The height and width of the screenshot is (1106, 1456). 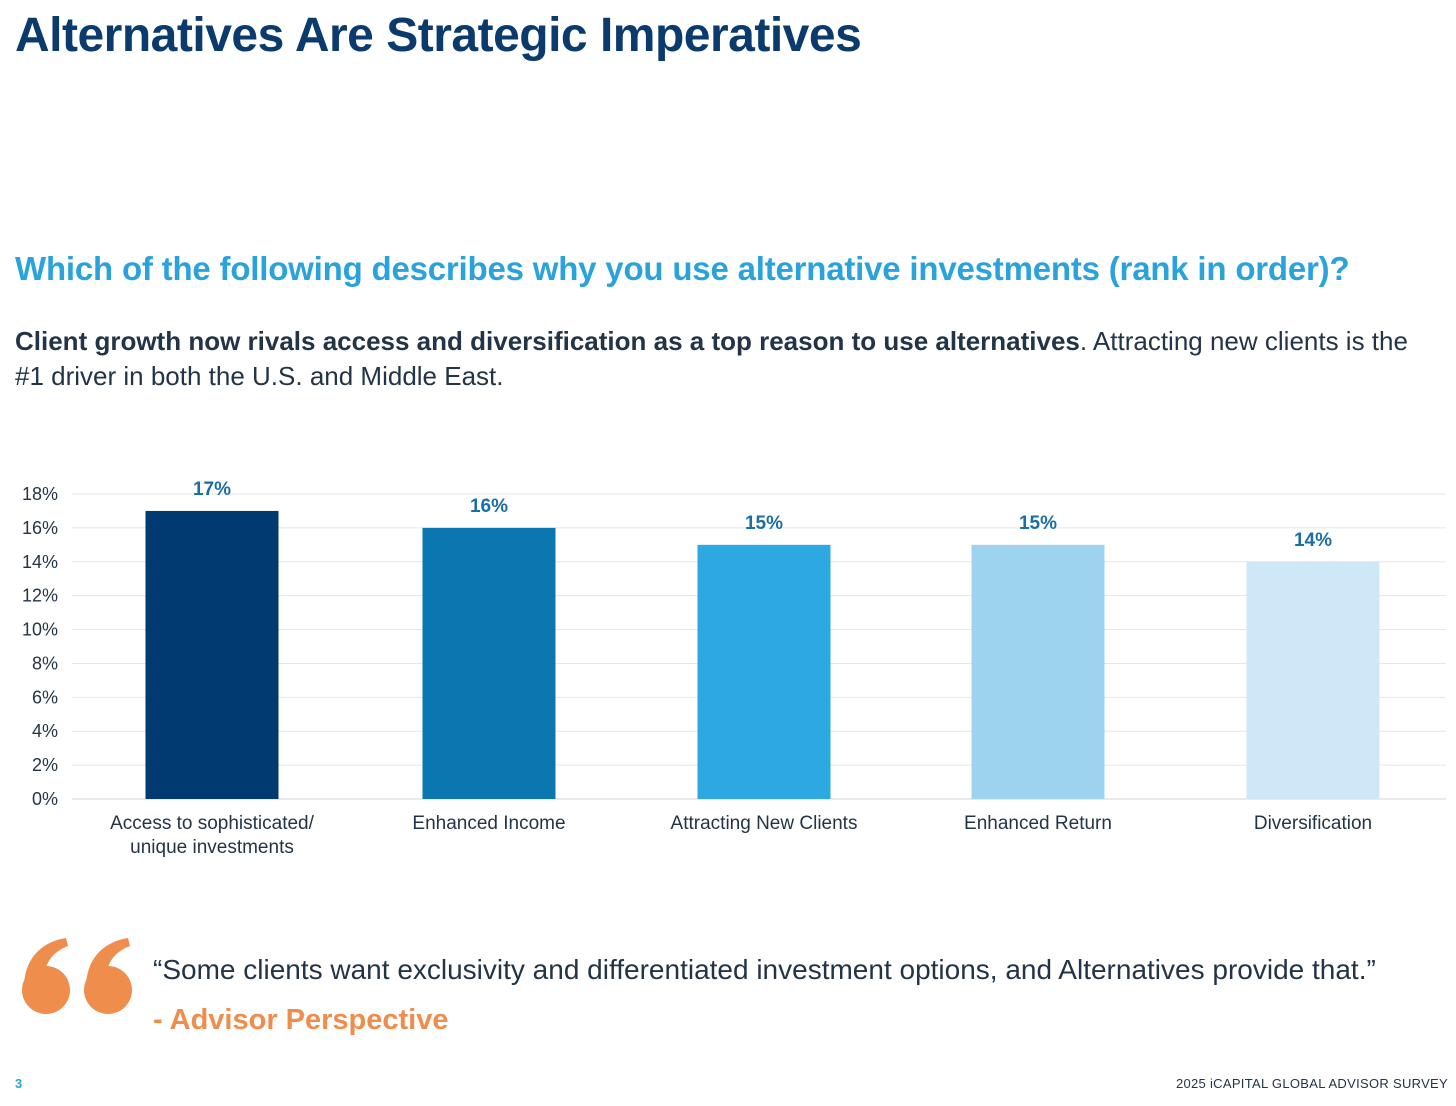 I want to click on category-label: Access to sophisticated/, so click(x=212, y=823).